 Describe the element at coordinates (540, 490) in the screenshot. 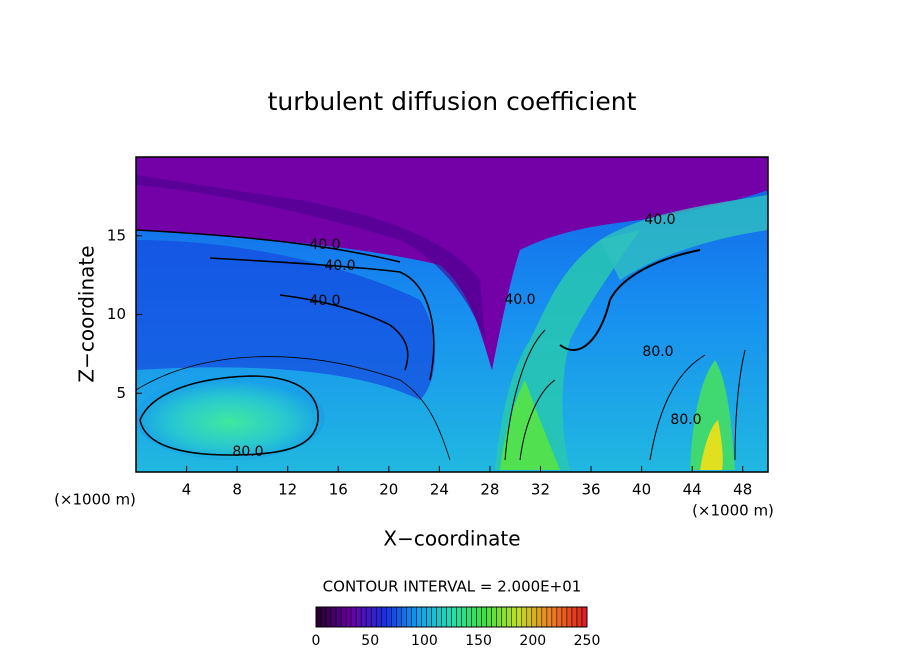

I see `x-tick-label: 32` at that location.